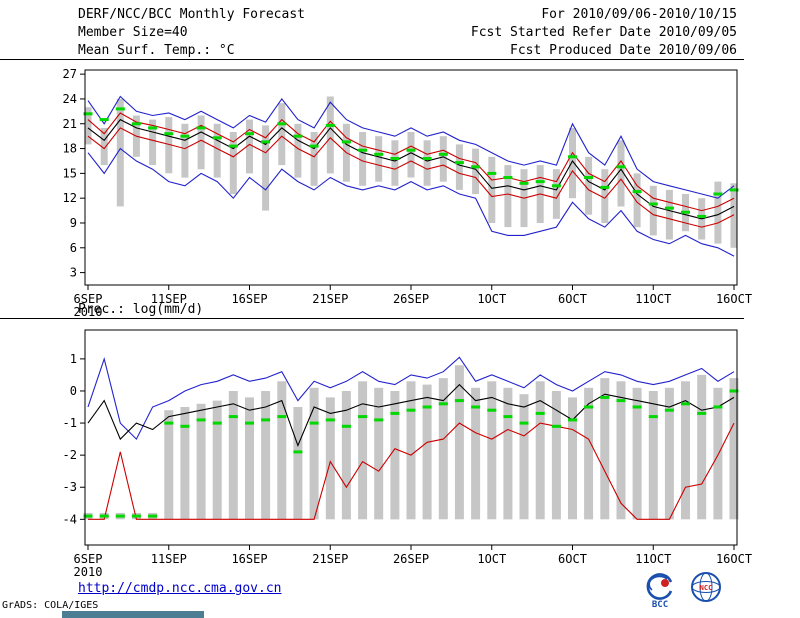 This screenshot has width=800, height=618. Describe the element at coordinates (411, 471) in the screenshot. I see `series-line-ensemble-min` at that location.